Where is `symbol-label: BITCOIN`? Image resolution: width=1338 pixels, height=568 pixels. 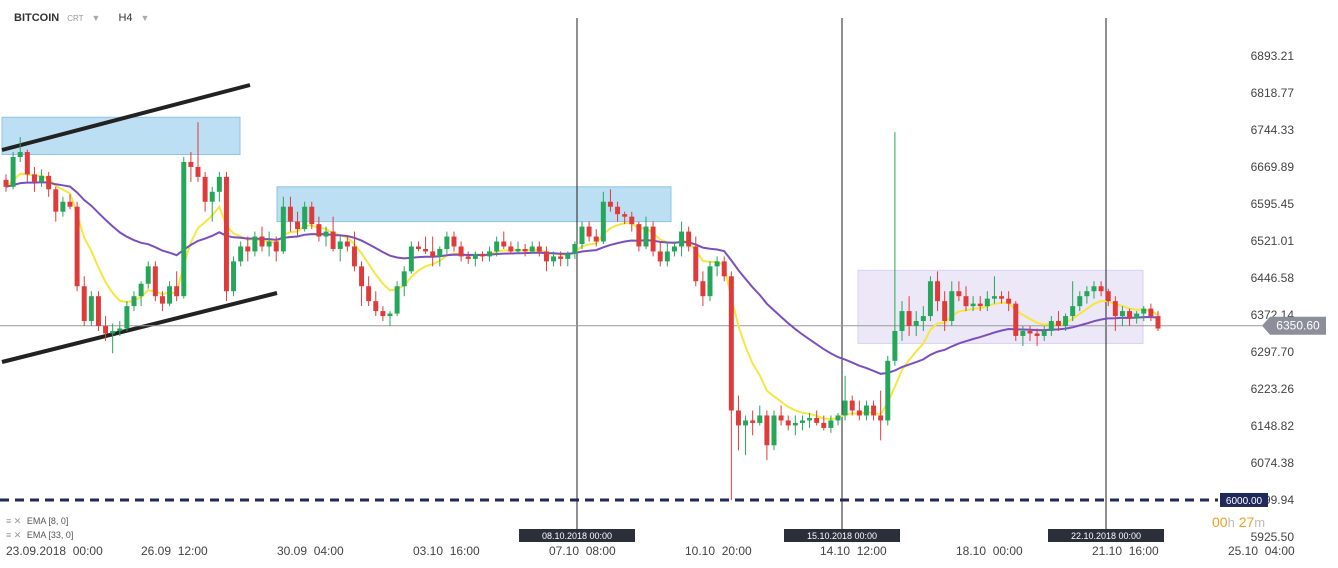
symbol-label: BITCOIN is located at coordinates (37, 18).